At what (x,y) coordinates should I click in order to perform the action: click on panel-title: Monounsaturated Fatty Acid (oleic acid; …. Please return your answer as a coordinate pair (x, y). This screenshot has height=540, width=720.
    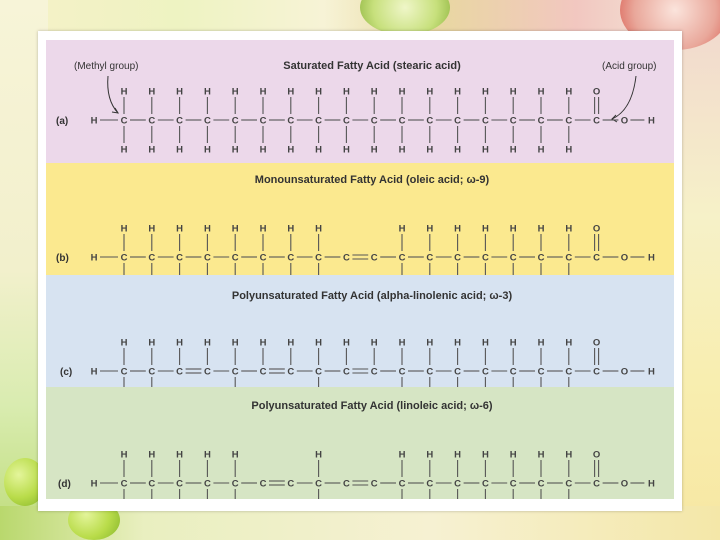
    Looking at the image, I should click on (372, 180).